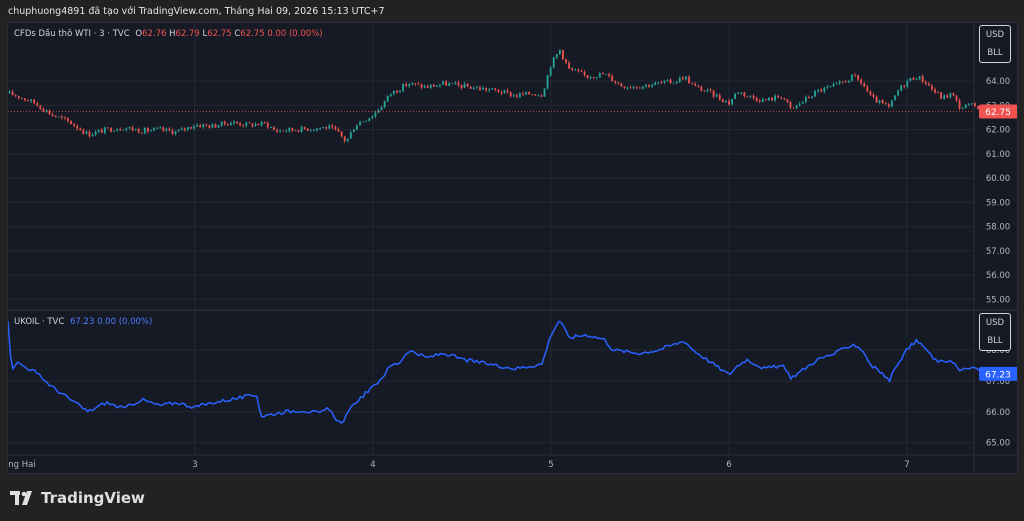 Image resolution: width=1024 pixels, height=521 pixels. I want to click on top-y-tick-label-8: 56.00, so click(998, 276).